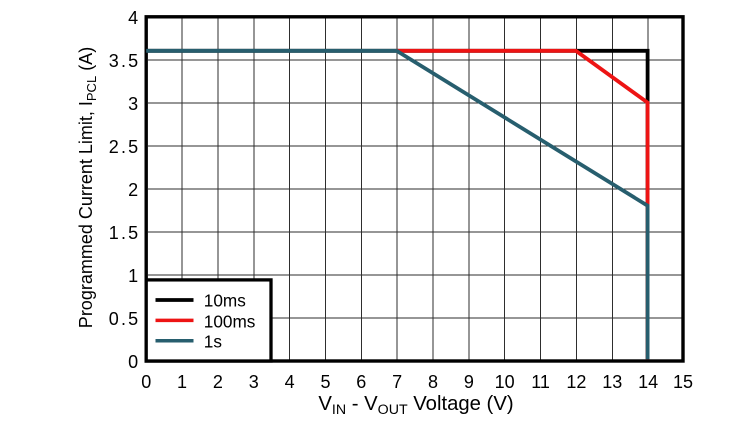 This screenshot has height=421, width=740. Describe the element at coordinates (125, 233) in the screenshot. I see `svg-text: 1.5` at that location.